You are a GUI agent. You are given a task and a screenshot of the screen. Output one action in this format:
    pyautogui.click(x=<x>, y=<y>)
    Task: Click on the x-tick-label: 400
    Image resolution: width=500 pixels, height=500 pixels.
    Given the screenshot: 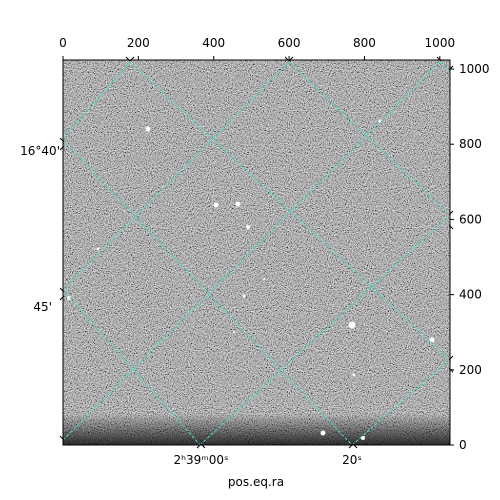 What is the action you would take?
    pyautogui.click(x=213, y=43)
    